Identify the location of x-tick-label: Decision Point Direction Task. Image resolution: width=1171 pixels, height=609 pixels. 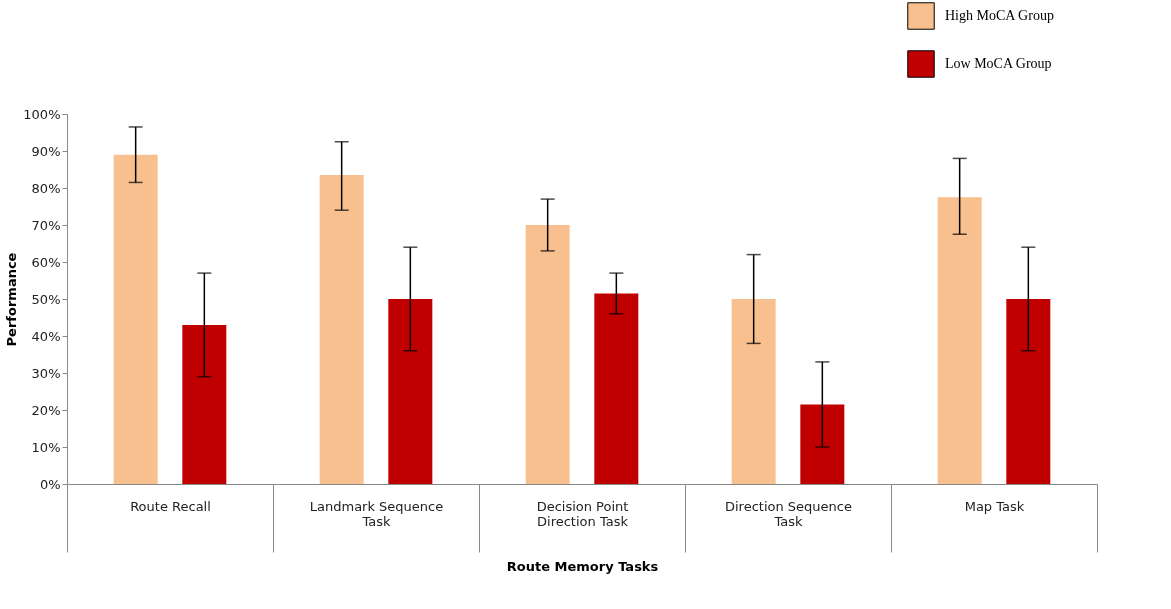
(582, 513).